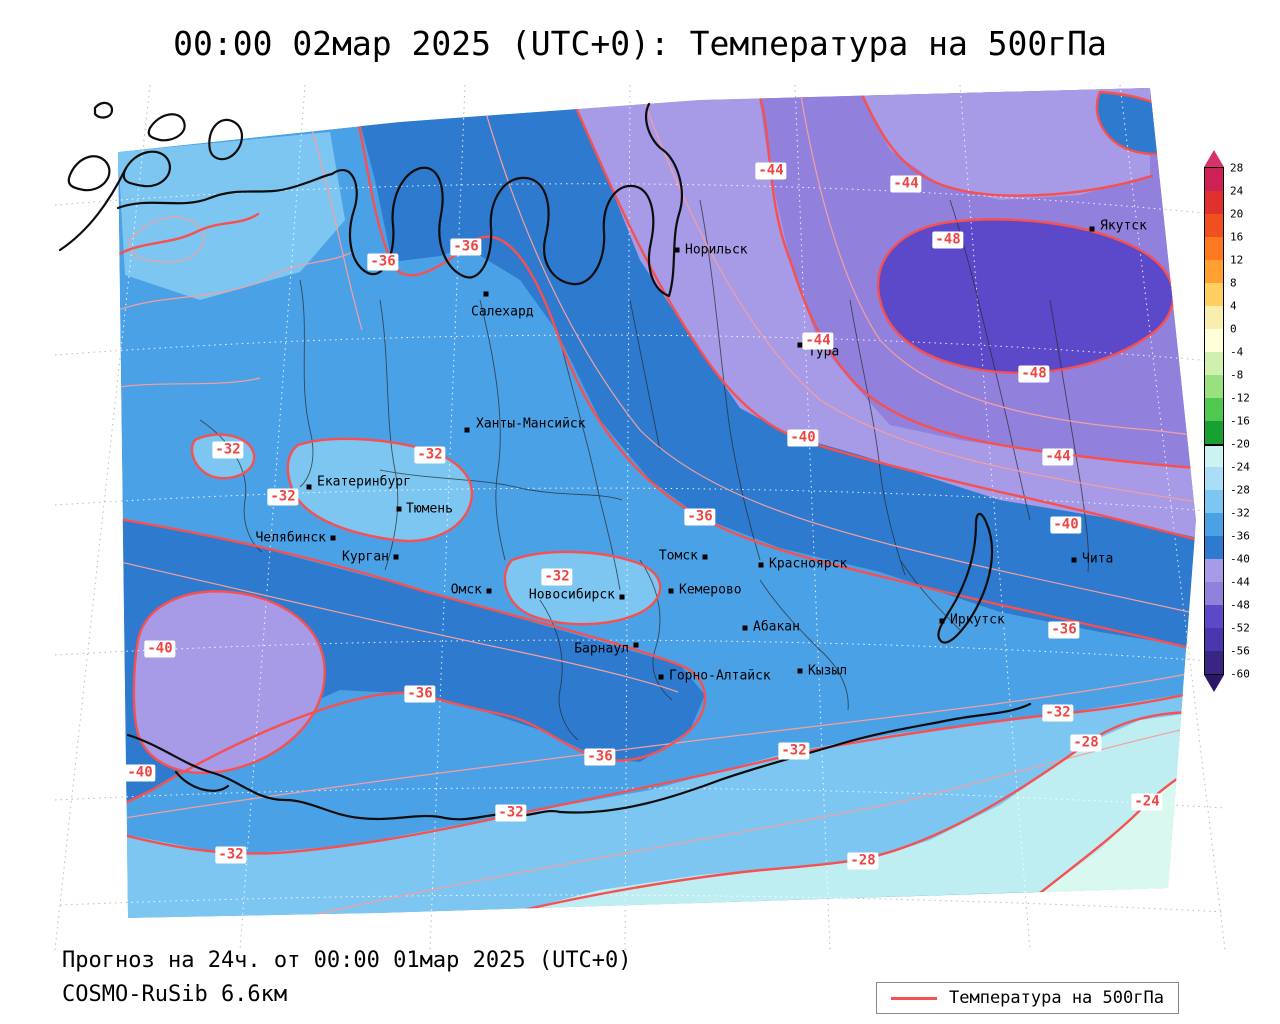  I want to click on legend-line-sample, so click(914, 998).